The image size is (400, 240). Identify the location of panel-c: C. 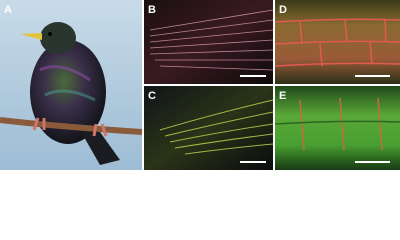
(209, 128).